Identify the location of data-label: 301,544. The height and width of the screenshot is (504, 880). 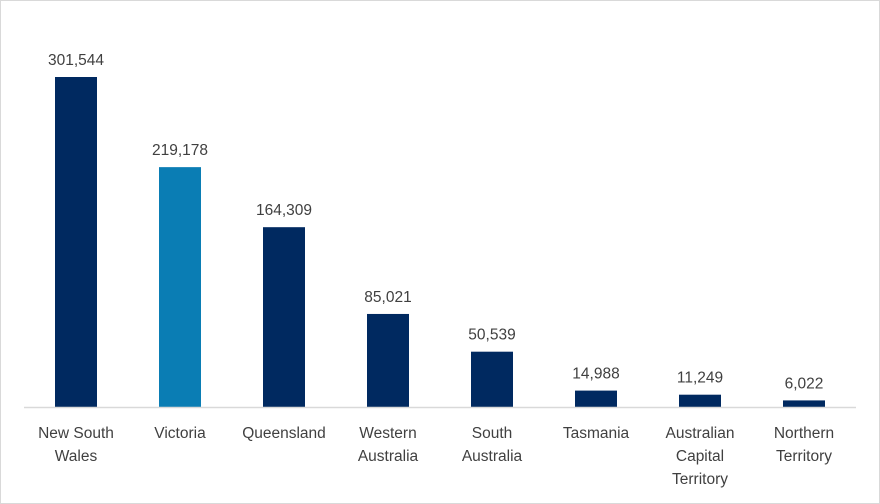
(76, 60).